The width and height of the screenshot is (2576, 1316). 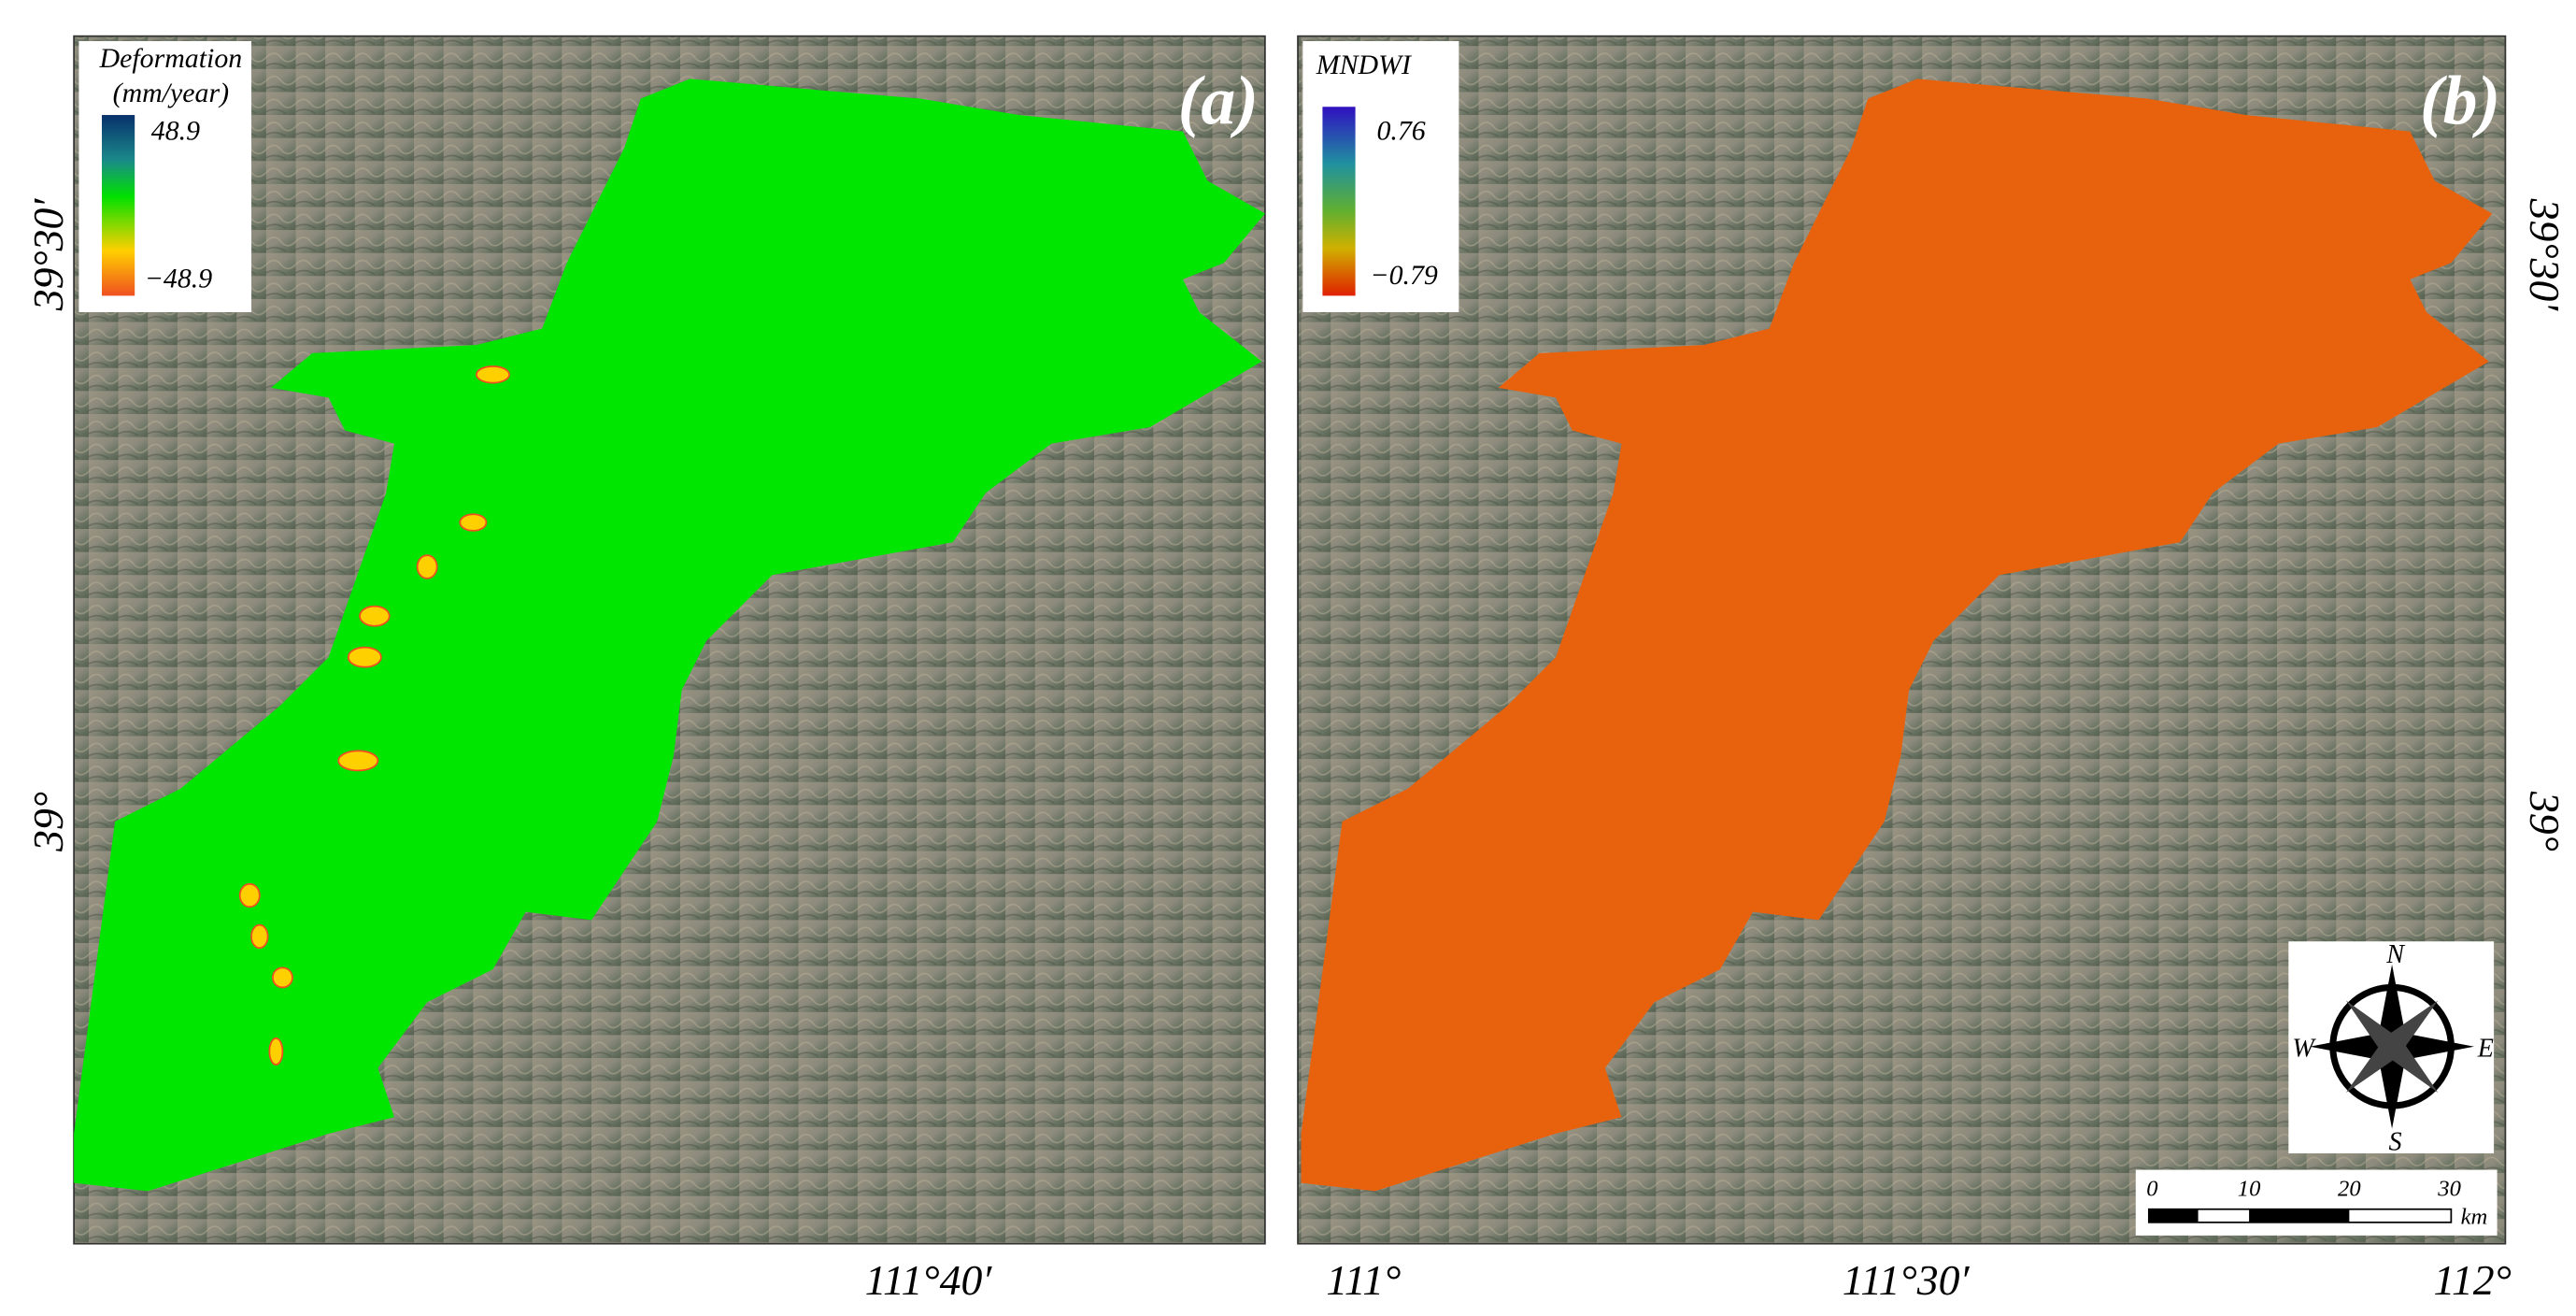 What do you see at coordinates (2317, 1202) in the screenshot?
I see `scale-bar: 0 10 20 30 km` at bounding box center [2317, 1202].